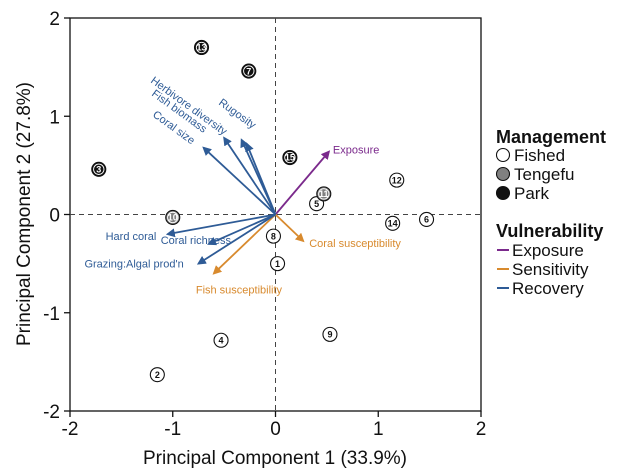  I want to click on site-point-9: 9, so click(330, 334).